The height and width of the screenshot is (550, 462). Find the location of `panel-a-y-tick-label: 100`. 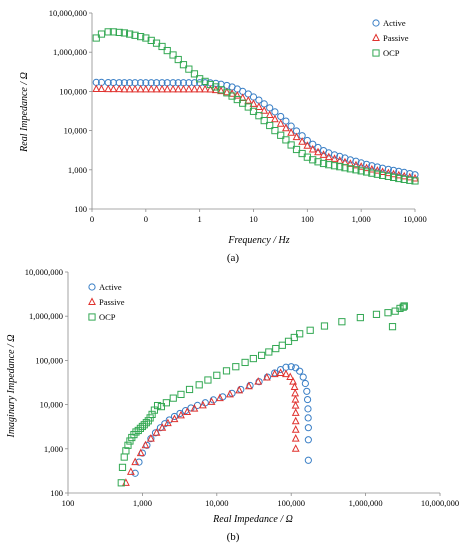

panel-a-y-tick-label: 100 is located at coordinates (80, 209).